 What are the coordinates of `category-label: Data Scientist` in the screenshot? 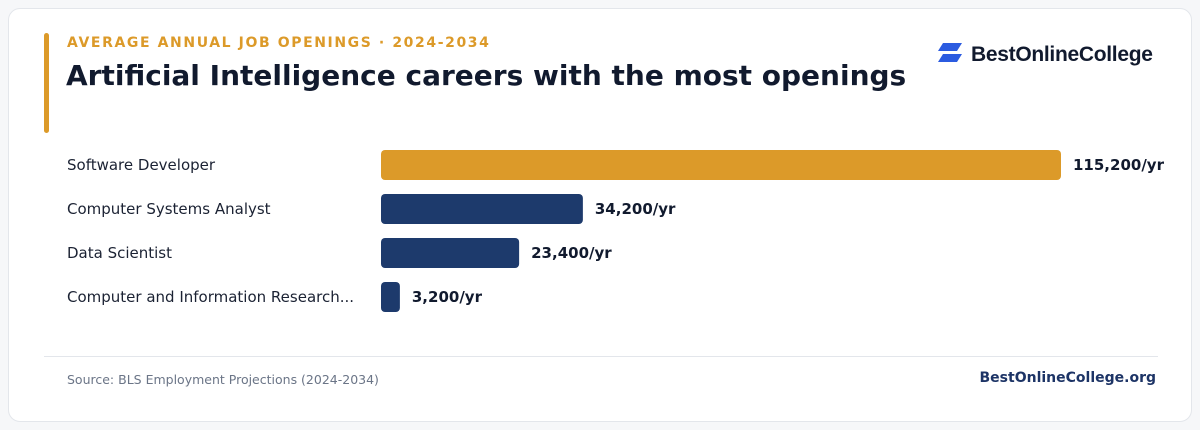 It's located at (119, 253).